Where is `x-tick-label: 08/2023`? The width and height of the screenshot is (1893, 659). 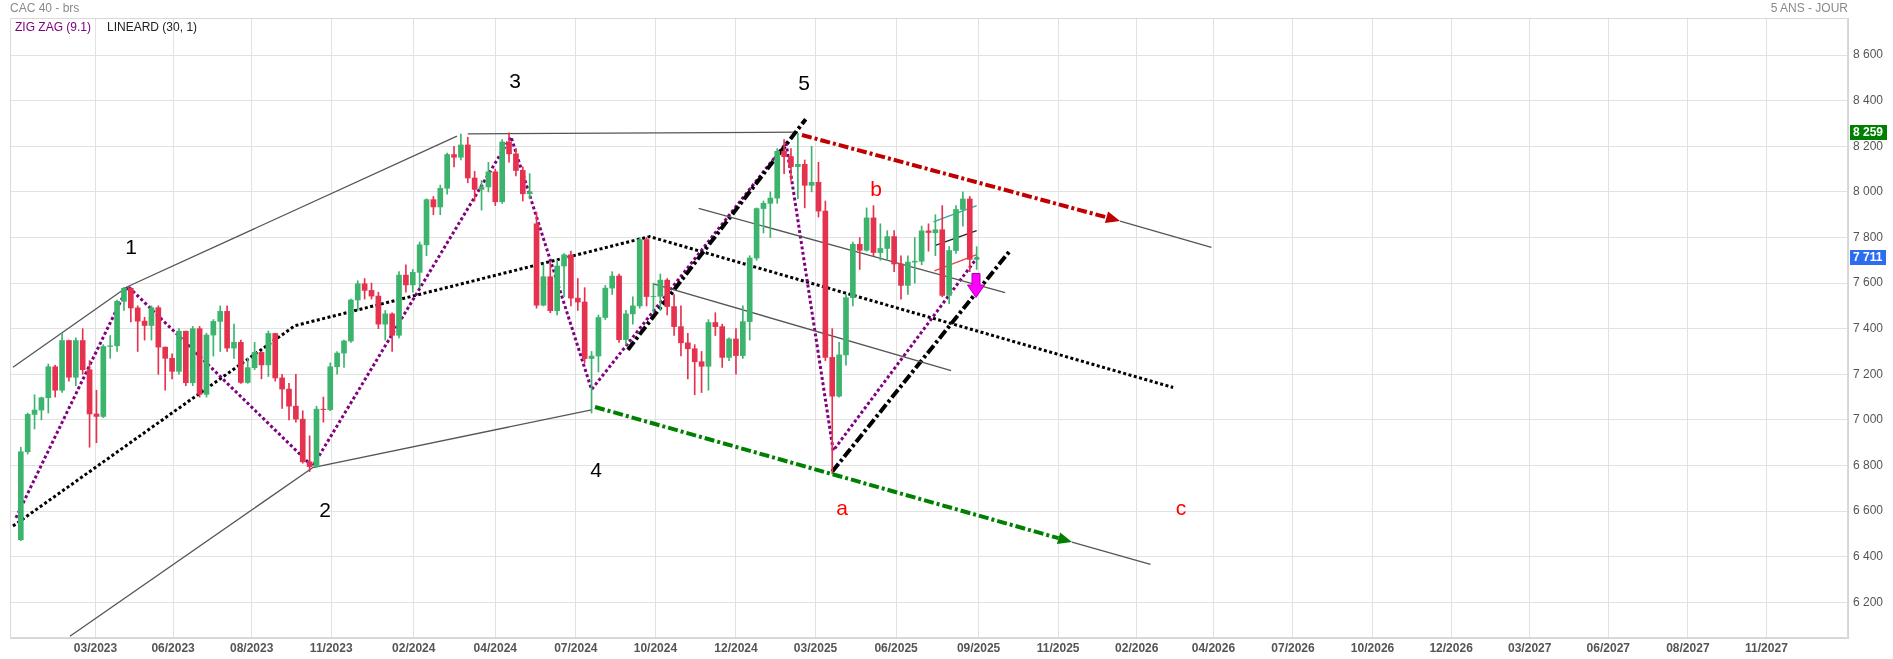
x-tick-label: 08/2023 is located at coordinates (251, 647).